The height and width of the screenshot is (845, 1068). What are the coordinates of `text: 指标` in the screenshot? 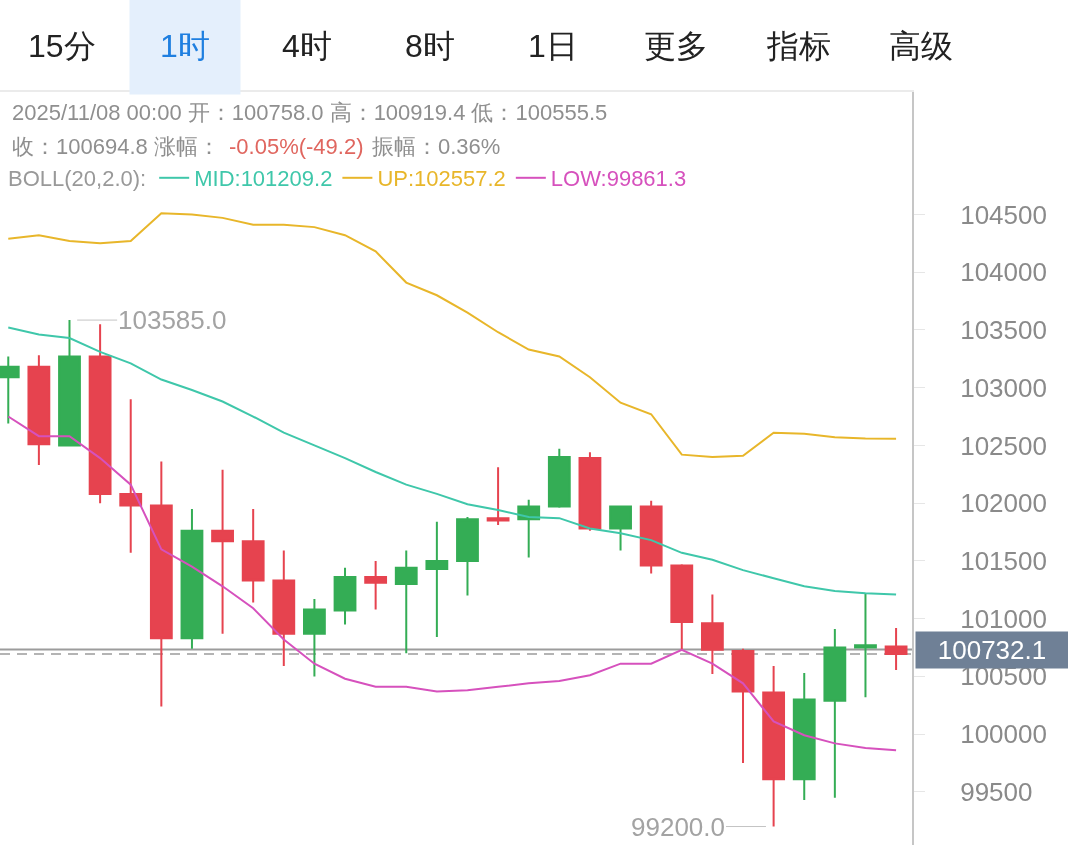 It's located at (798, 46).